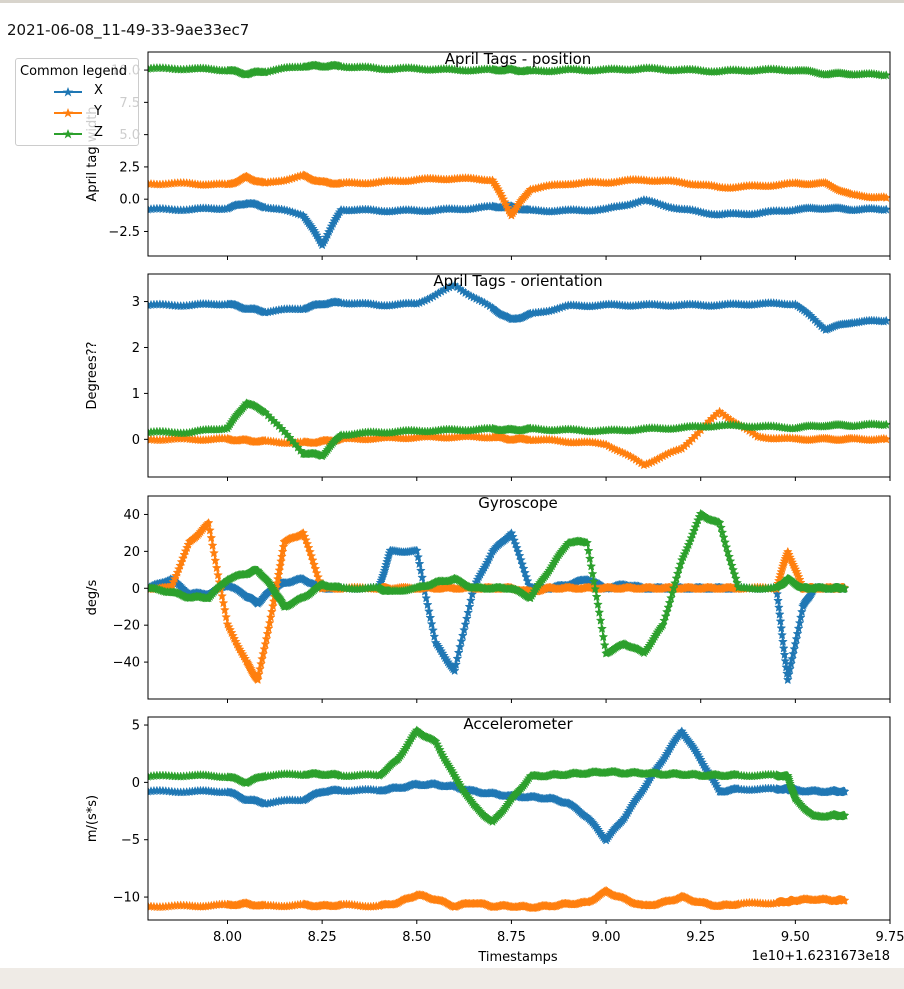 The image size is (904, 989). What do you see at coordinates (322, 937) in the screenshot?
I see `x-tick-label: 8.25` at bounding box center [322, 937].